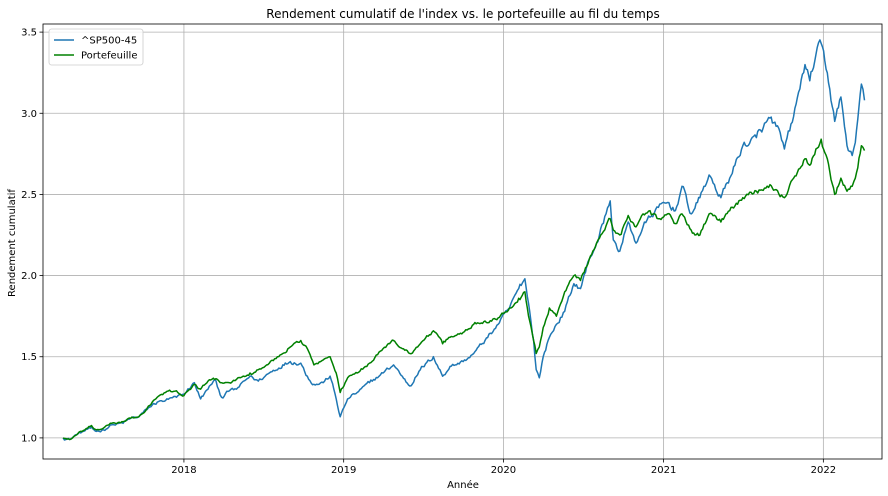  What do you see at coordinates (823, 470) in the screenshot?
I see `x-tick-label: 2022` at bounding box center [823, 470].